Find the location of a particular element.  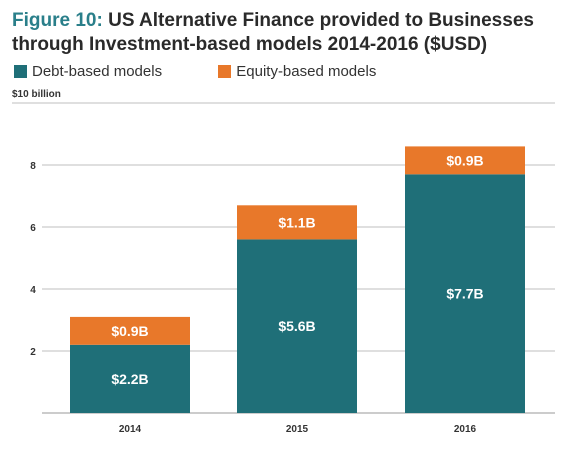

data-label-debt-2015: $5.6B is located at coordinates (296, 326).